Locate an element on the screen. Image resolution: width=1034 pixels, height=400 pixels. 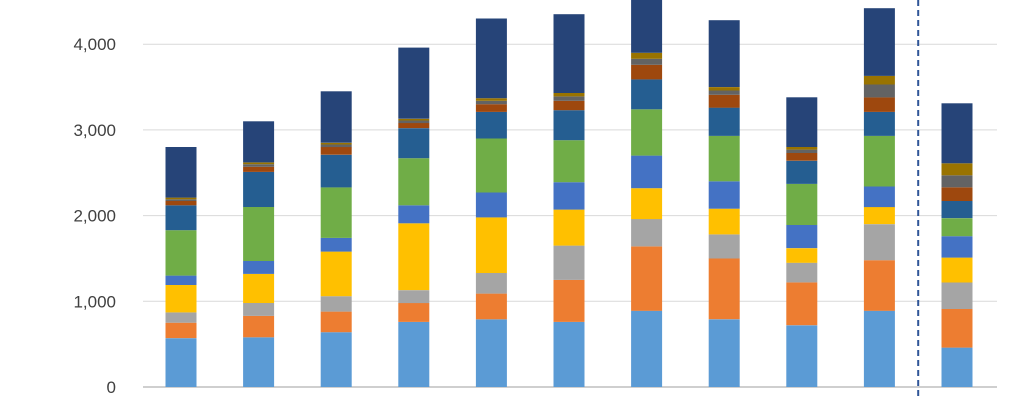
y-tick-label: 1,000 is located at coordinates (94, 301).